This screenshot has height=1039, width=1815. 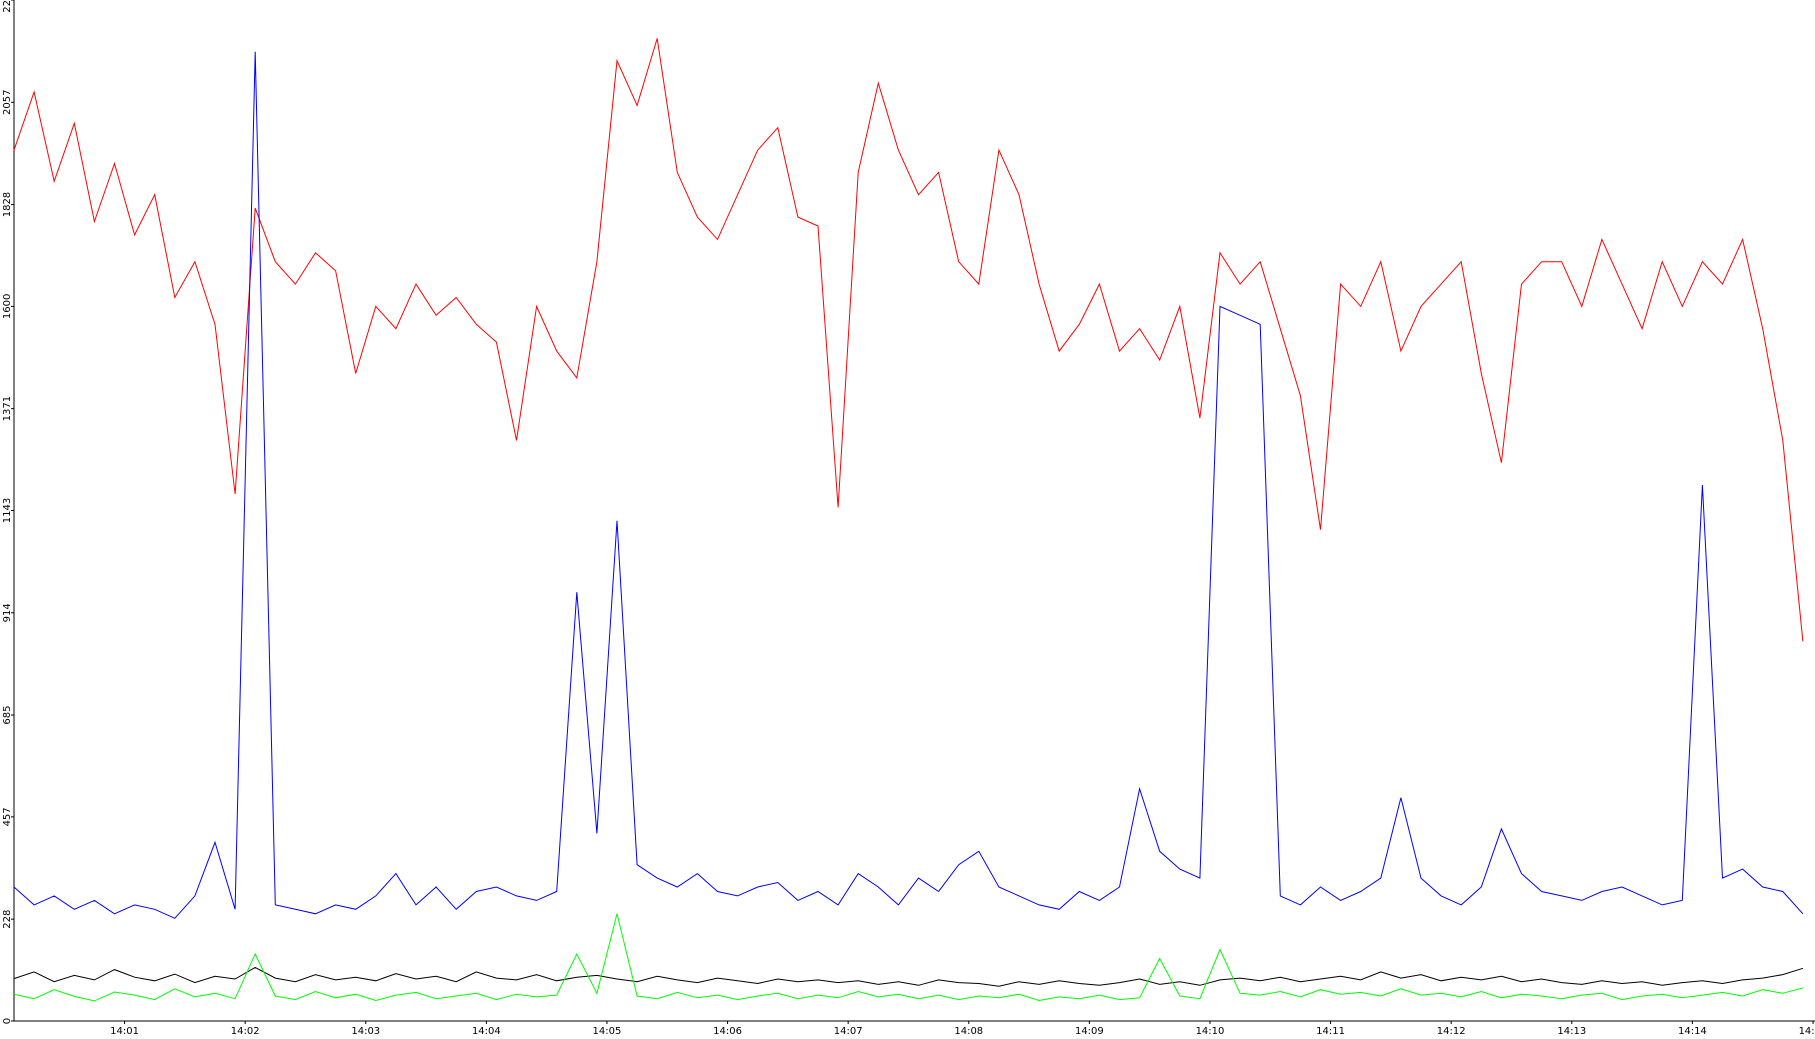 What do you see at coordinates (7, 204) in the screenshot?
I see `y-tick-label: 1828` at bounding box center [7, 204].